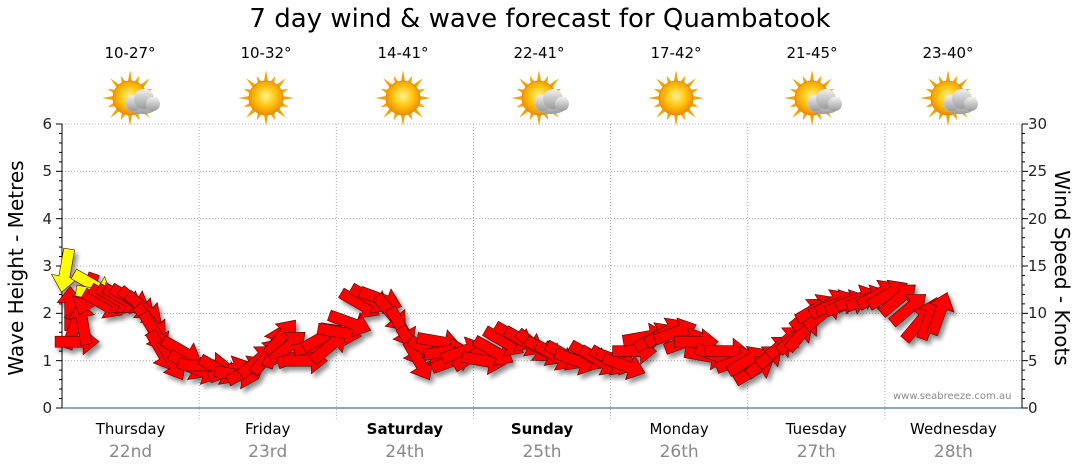 Image resolution: width=1080 pixels, height=475 pixels. I want to click on day-name: Wednesday, so click(953, 429).